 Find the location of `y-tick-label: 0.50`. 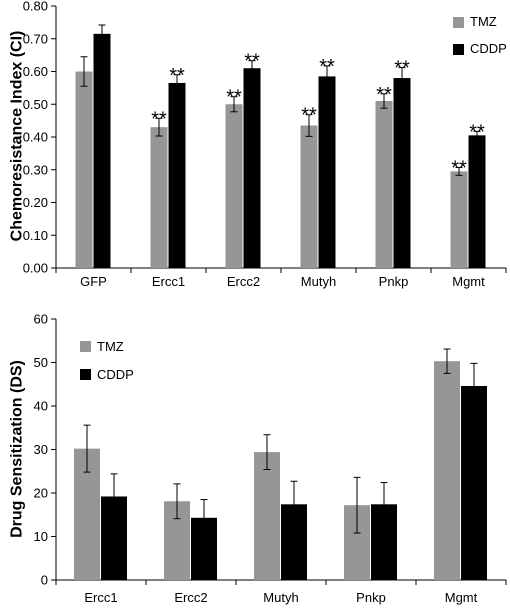

y-tick-label: 0.50 is located at coordinates (35, 104).